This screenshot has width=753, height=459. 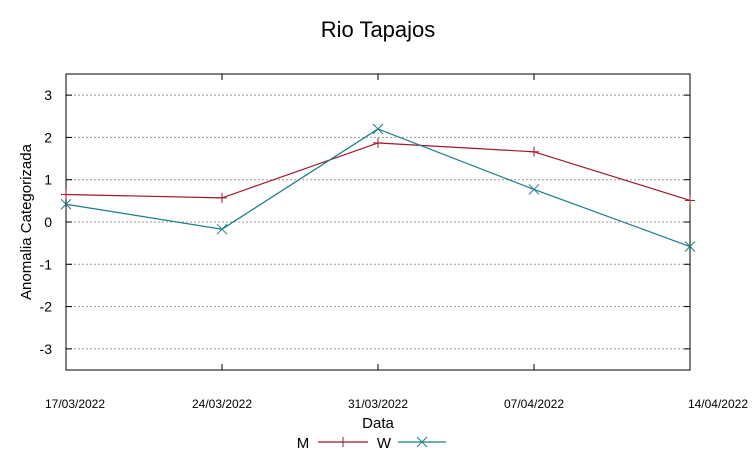 What do you see at coordinates (222, 404) in the screenshot?
I see `x-tick-label: 24/03/2022` at bounding box center [222, 404].